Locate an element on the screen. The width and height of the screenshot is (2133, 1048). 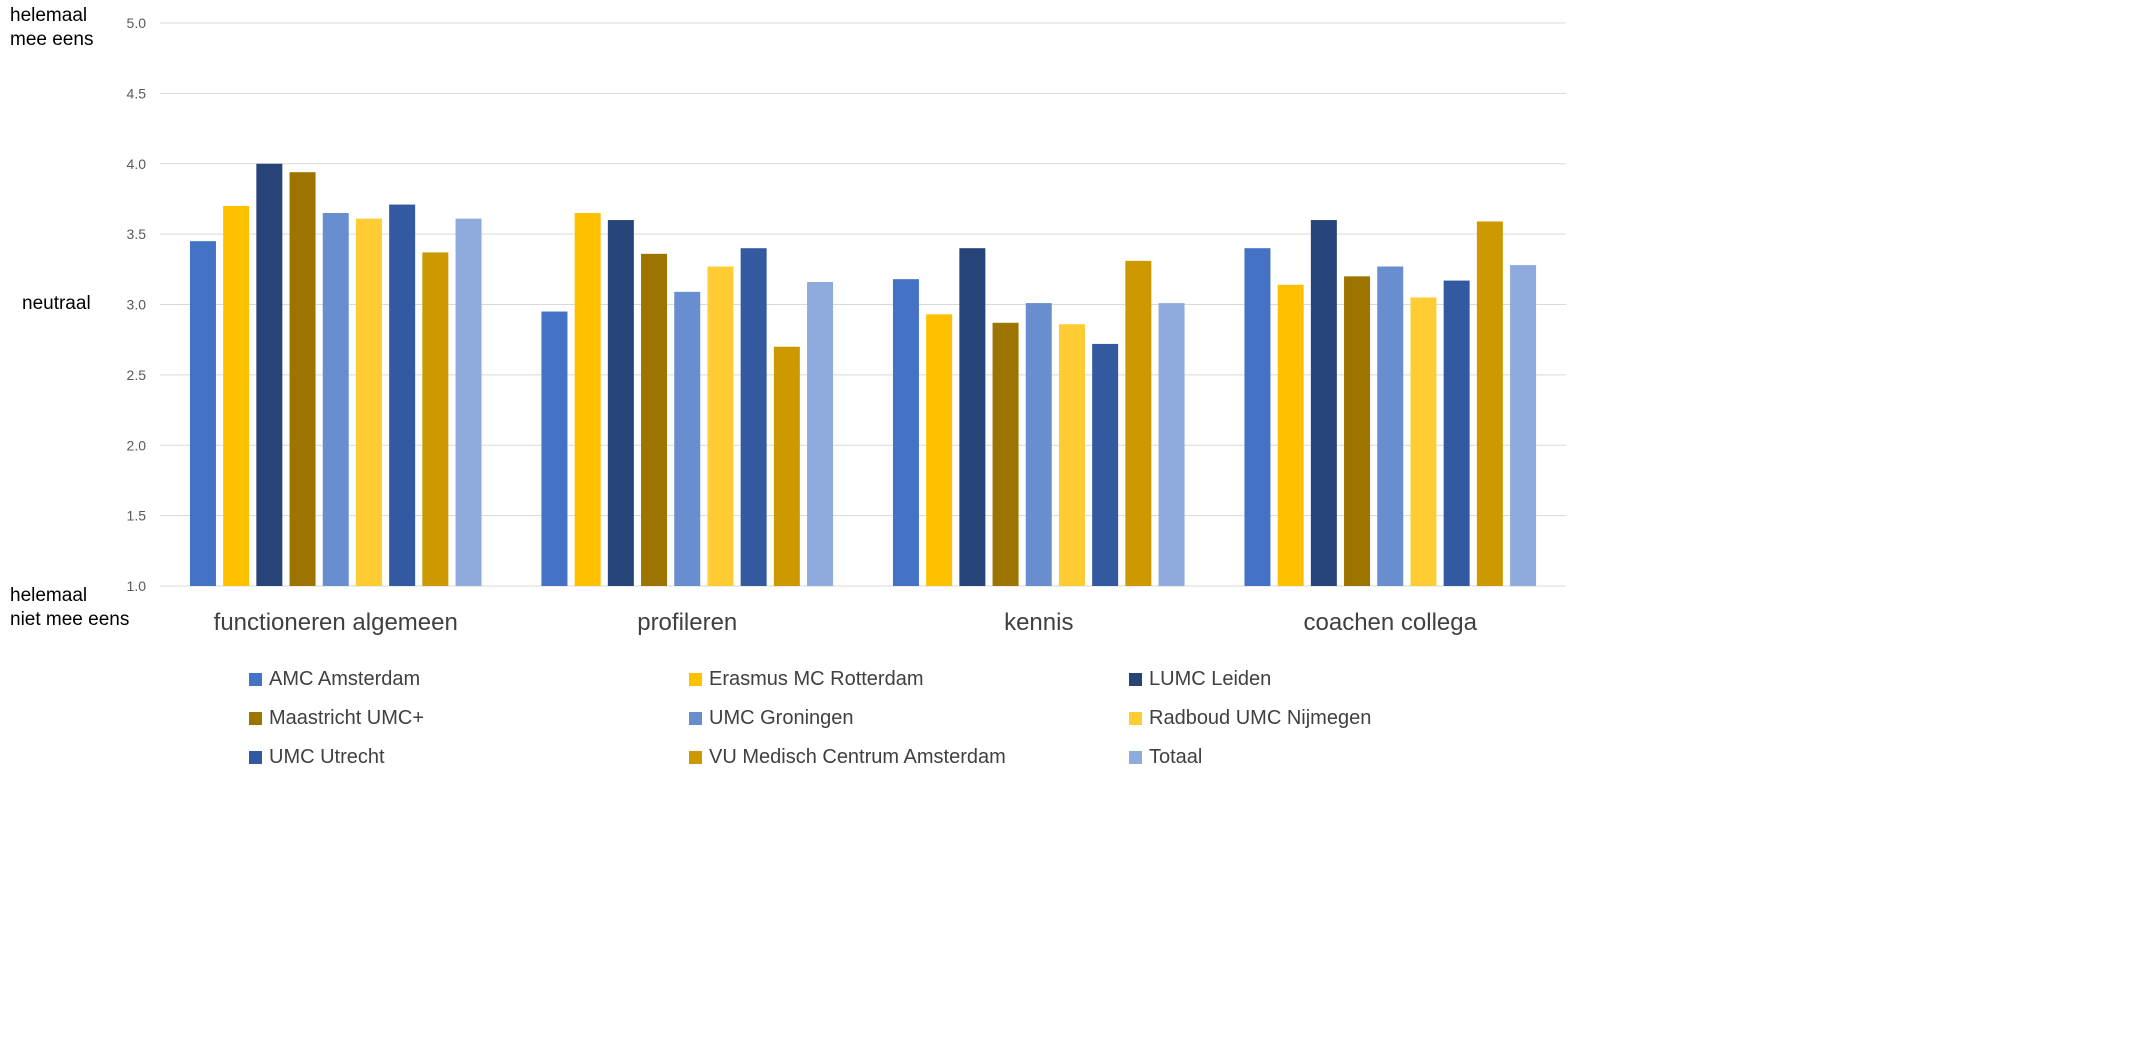
y-axis-tick-labels: 1.0 1.5 2.0 2.5 3.0 3.5 4.0 4.5 5.0 is located at coordinates (137, 304).